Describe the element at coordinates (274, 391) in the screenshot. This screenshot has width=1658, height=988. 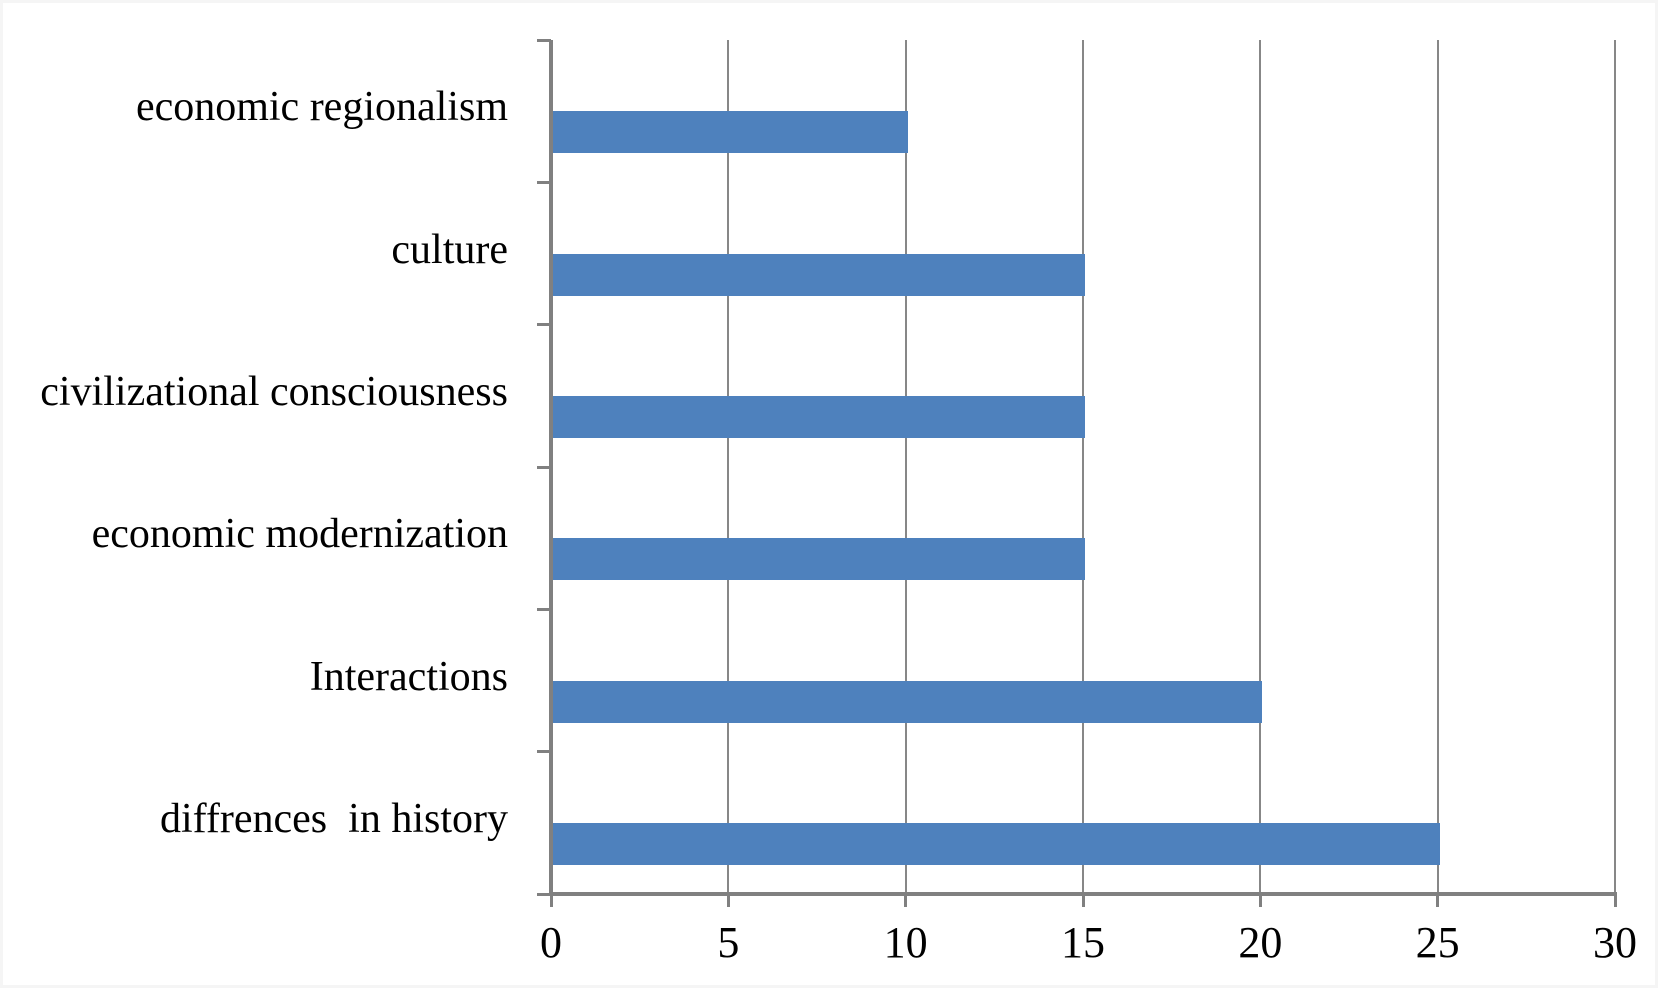
I see `category-label: civilizational consciousness` at that location.